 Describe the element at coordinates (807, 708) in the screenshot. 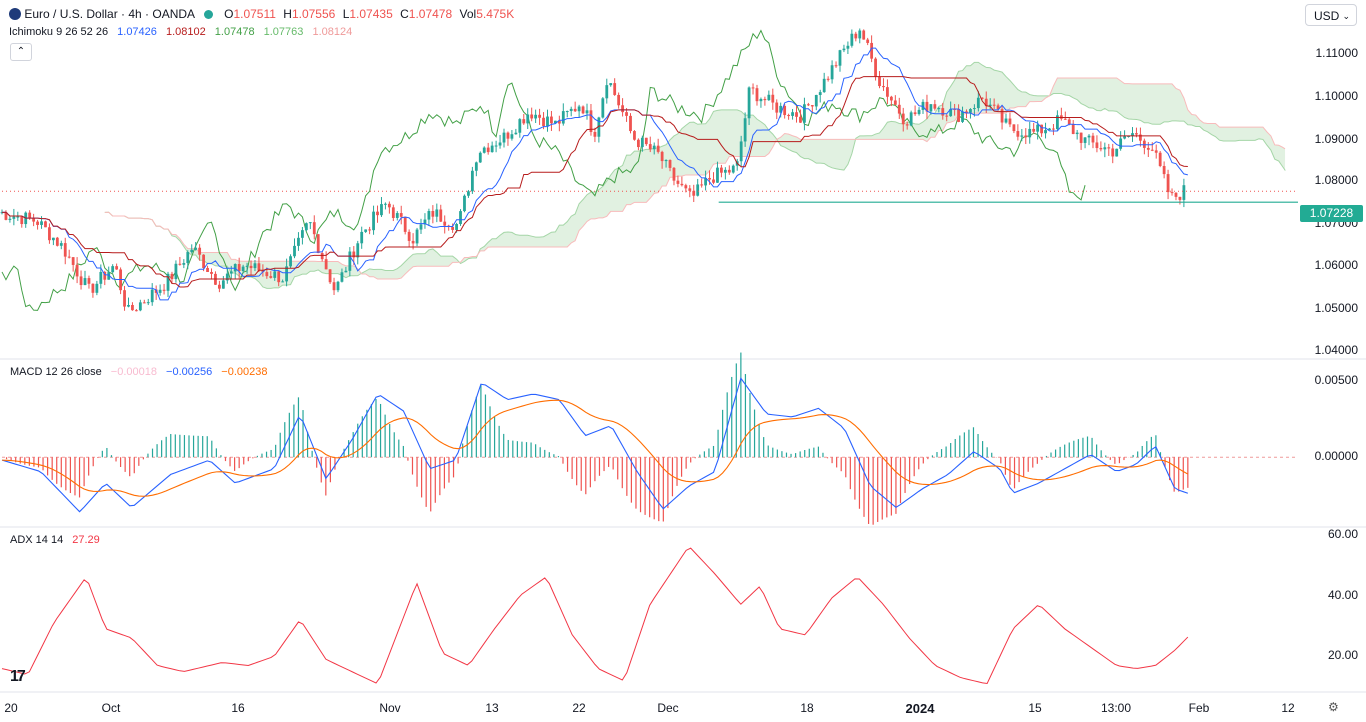

I see `time-tick: 18` at that location.